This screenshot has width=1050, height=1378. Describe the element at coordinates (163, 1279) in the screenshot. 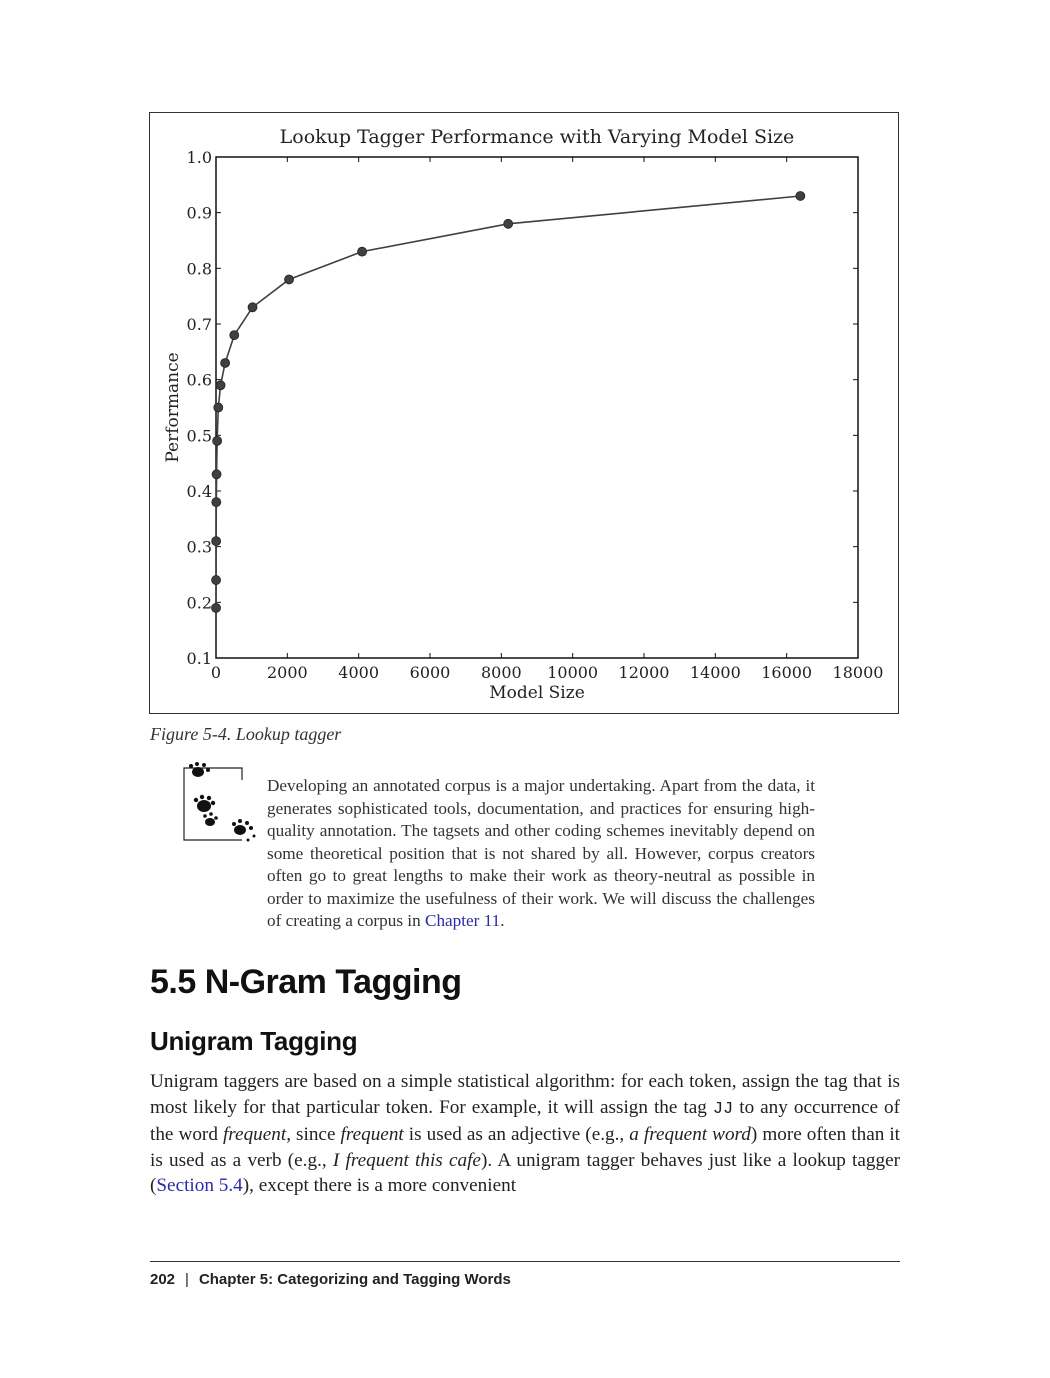

I see `page-number: 202` at that location.